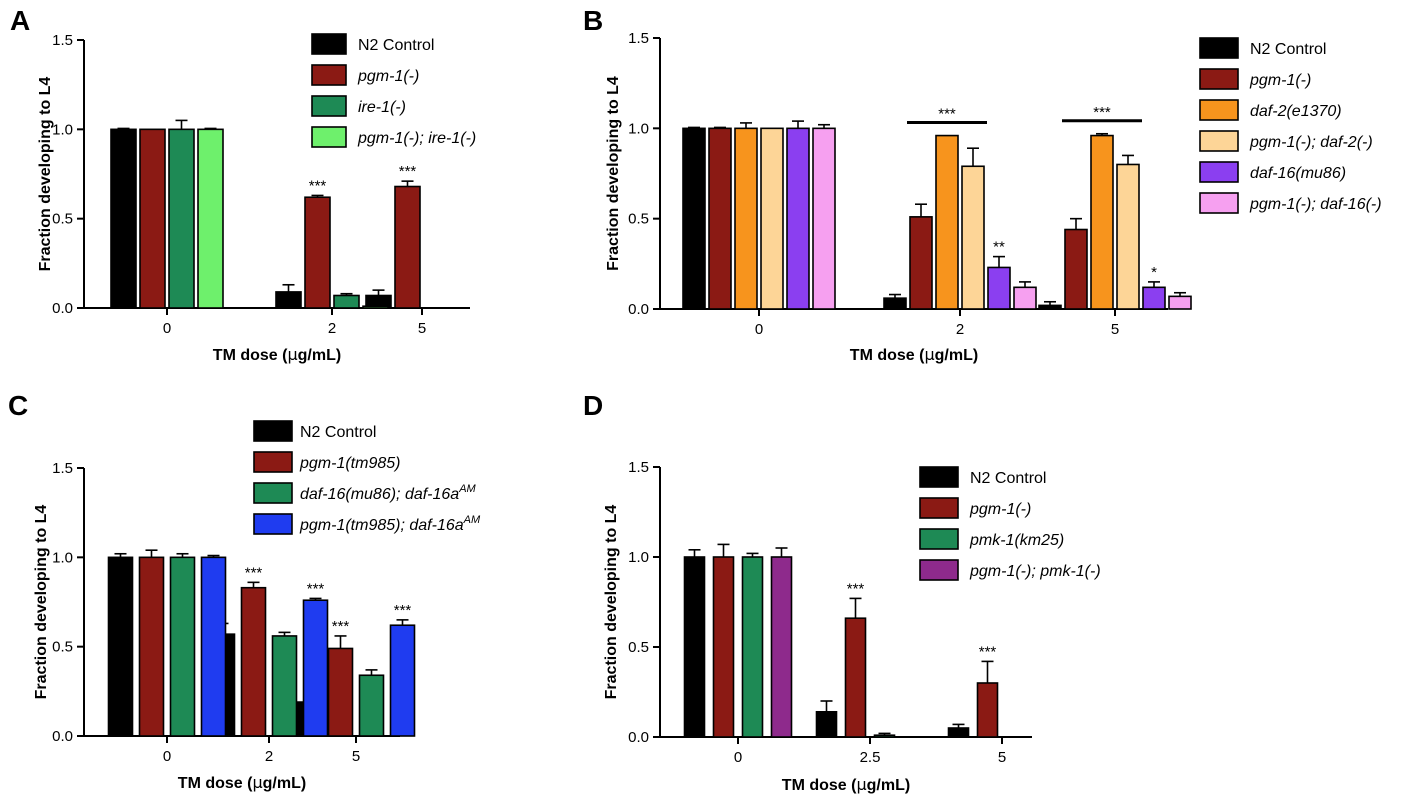 The height and width of the screenshot is (800, 1406). Describe the element at coordinates (390, 524) in the screenshot. I see `legend-label: pgm-1(tm985); daf-16aAM` at that location.